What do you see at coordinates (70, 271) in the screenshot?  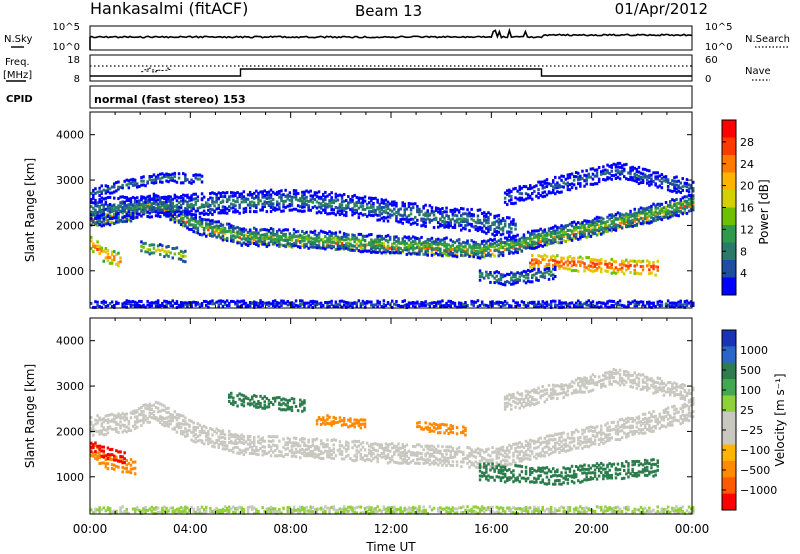 I see `y-tick-label: 1000` at bounding box center [70, 271].